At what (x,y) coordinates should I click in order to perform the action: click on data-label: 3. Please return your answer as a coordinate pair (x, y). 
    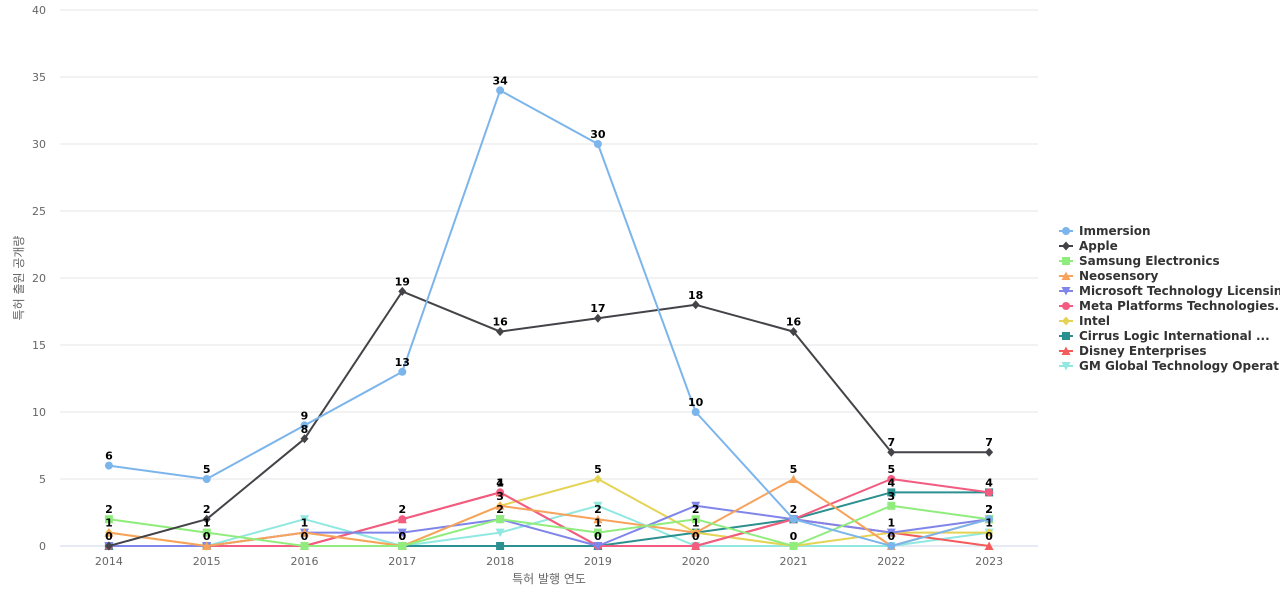
    Looking at the image, I should click on (500, 496).